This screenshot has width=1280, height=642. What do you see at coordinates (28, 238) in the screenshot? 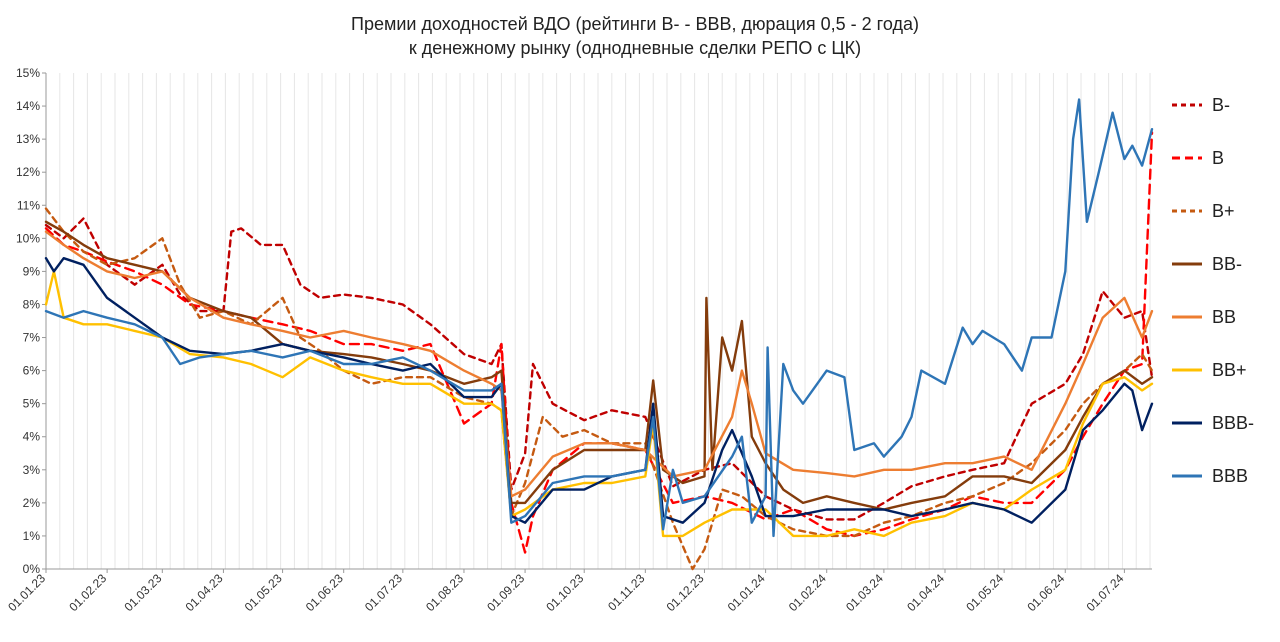
I see `y-tick-label: 10%` at bounding box center [28, 238].